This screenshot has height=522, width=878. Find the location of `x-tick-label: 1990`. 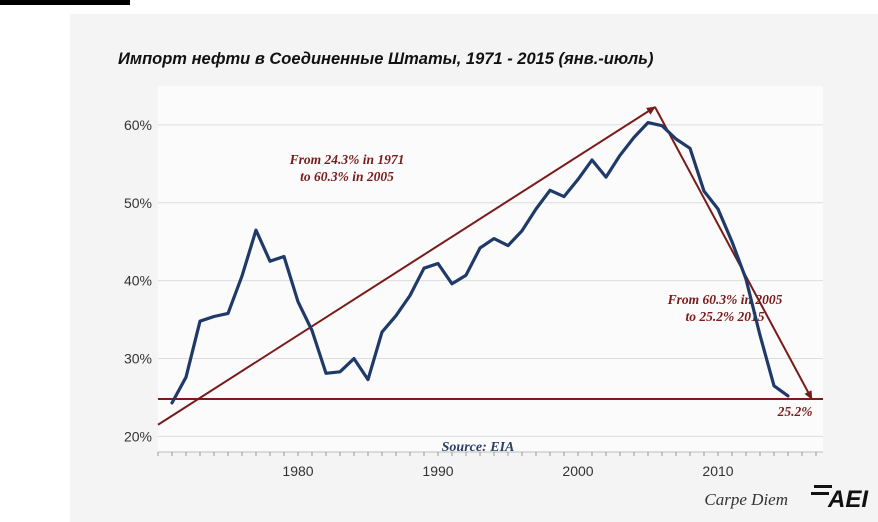

x-tick-label: 1990 is located at coordinates (437, 471).